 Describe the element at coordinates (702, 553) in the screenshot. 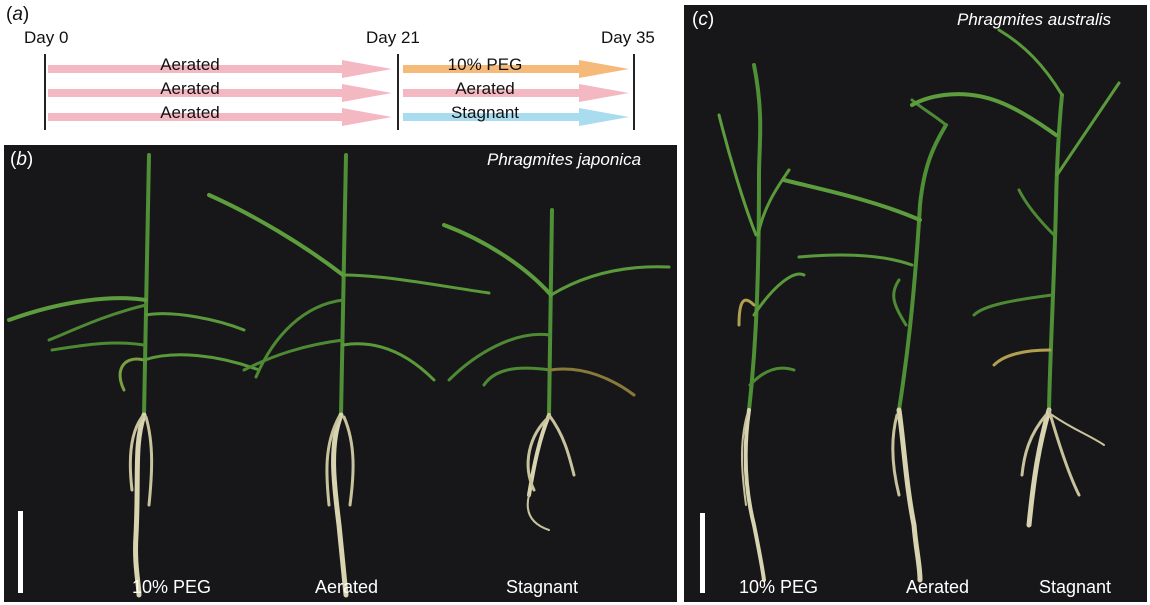

I see `panel-c-scale-bar` at that location.